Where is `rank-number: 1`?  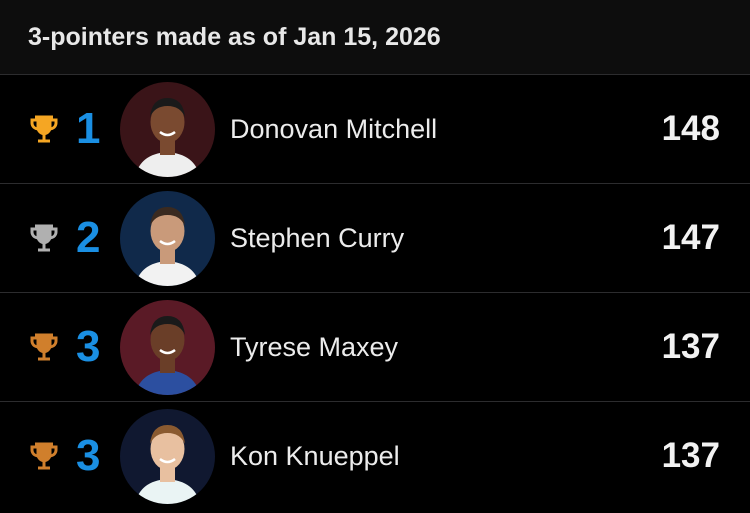
rank-number: 1 is located at coordinates (88, 128).